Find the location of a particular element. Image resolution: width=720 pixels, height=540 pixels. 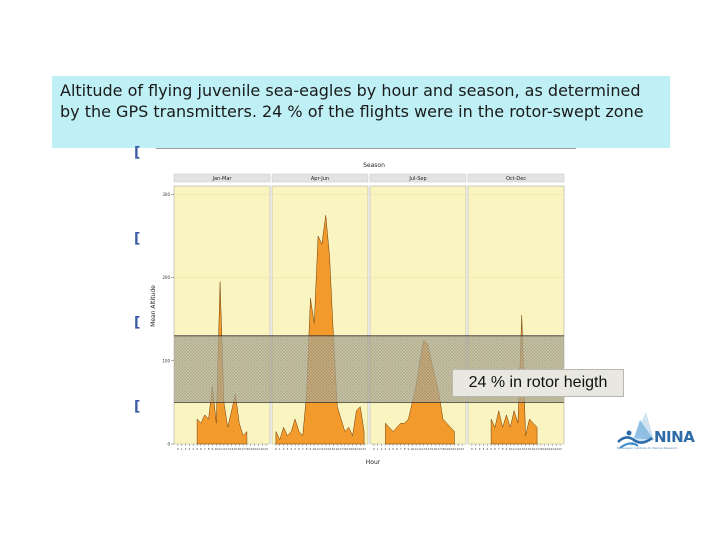

facet-label: Apr-Jun is located at coordinates (320, 179).